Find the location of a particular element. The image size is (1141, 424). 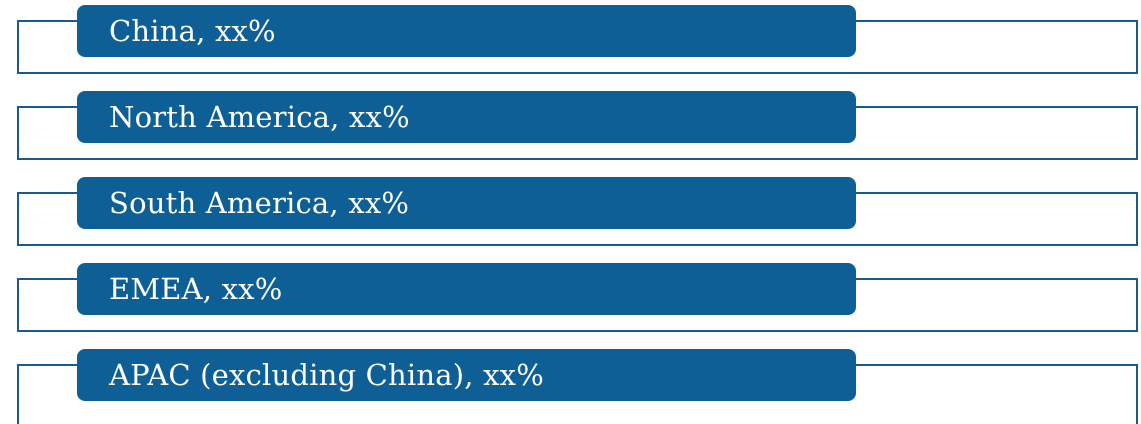

region-label: EMEA, xx% is located at coordinates (196, 288).